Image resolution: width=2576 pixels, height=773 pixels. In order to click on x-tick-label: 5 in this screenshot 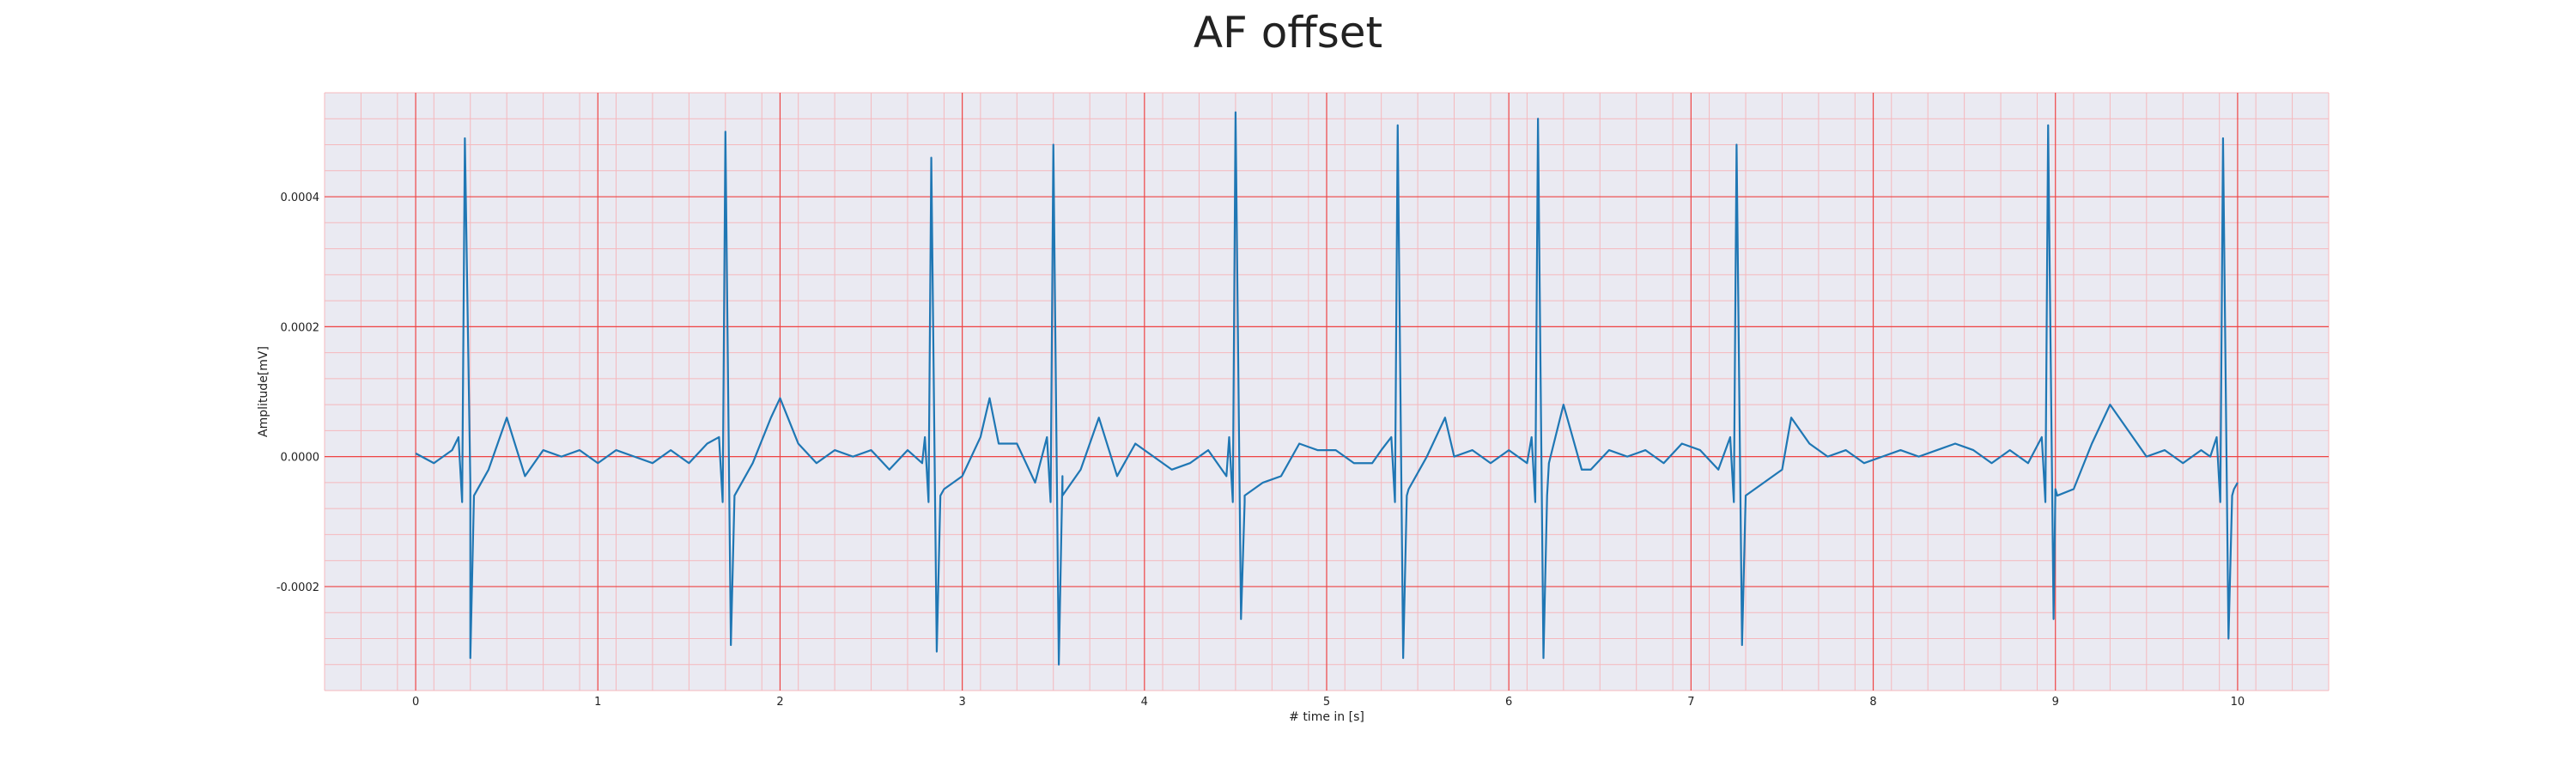, I will do `click(1327, 702)`.